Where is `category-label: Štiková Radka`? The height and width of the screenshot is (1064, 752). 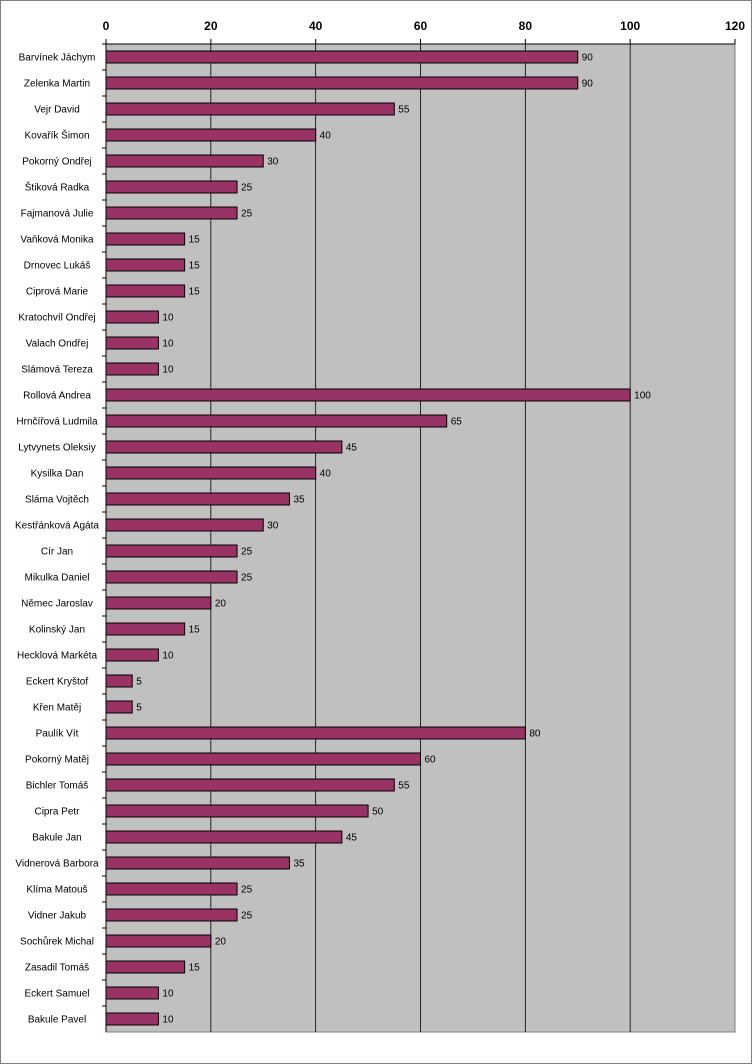 category-label: Štiková Radka is located at coordinates (57, 187).